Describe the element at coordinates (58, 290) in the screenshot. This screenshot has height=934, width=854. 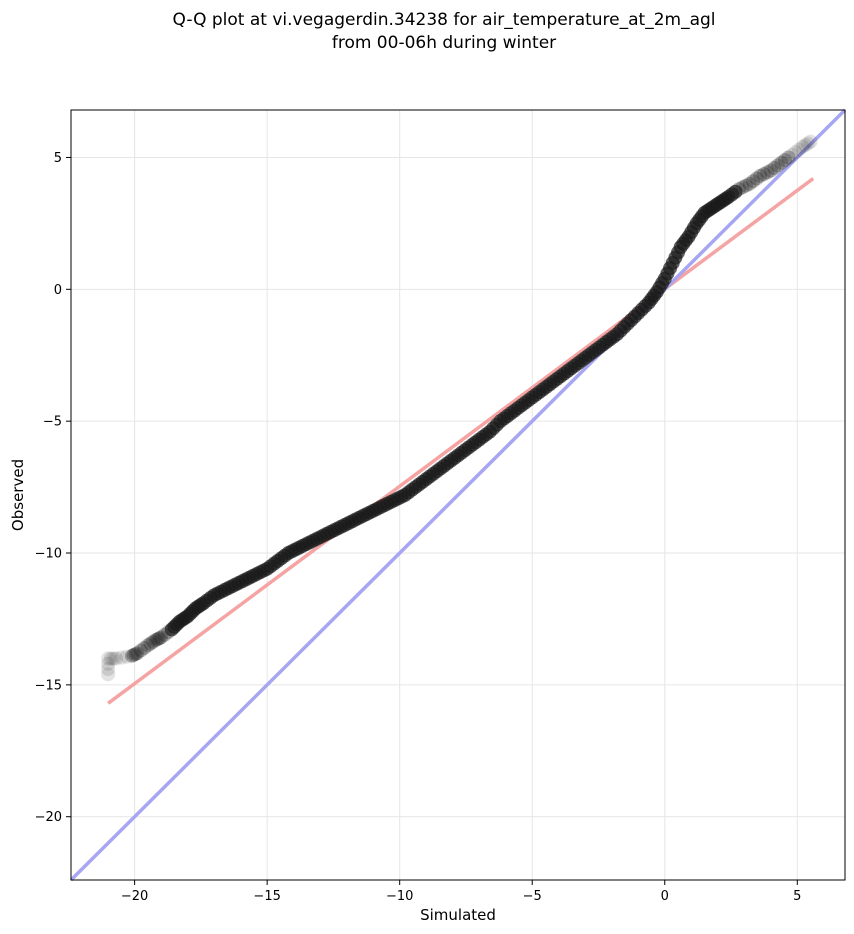
I see `y-tick-label-4: 0` at that location.